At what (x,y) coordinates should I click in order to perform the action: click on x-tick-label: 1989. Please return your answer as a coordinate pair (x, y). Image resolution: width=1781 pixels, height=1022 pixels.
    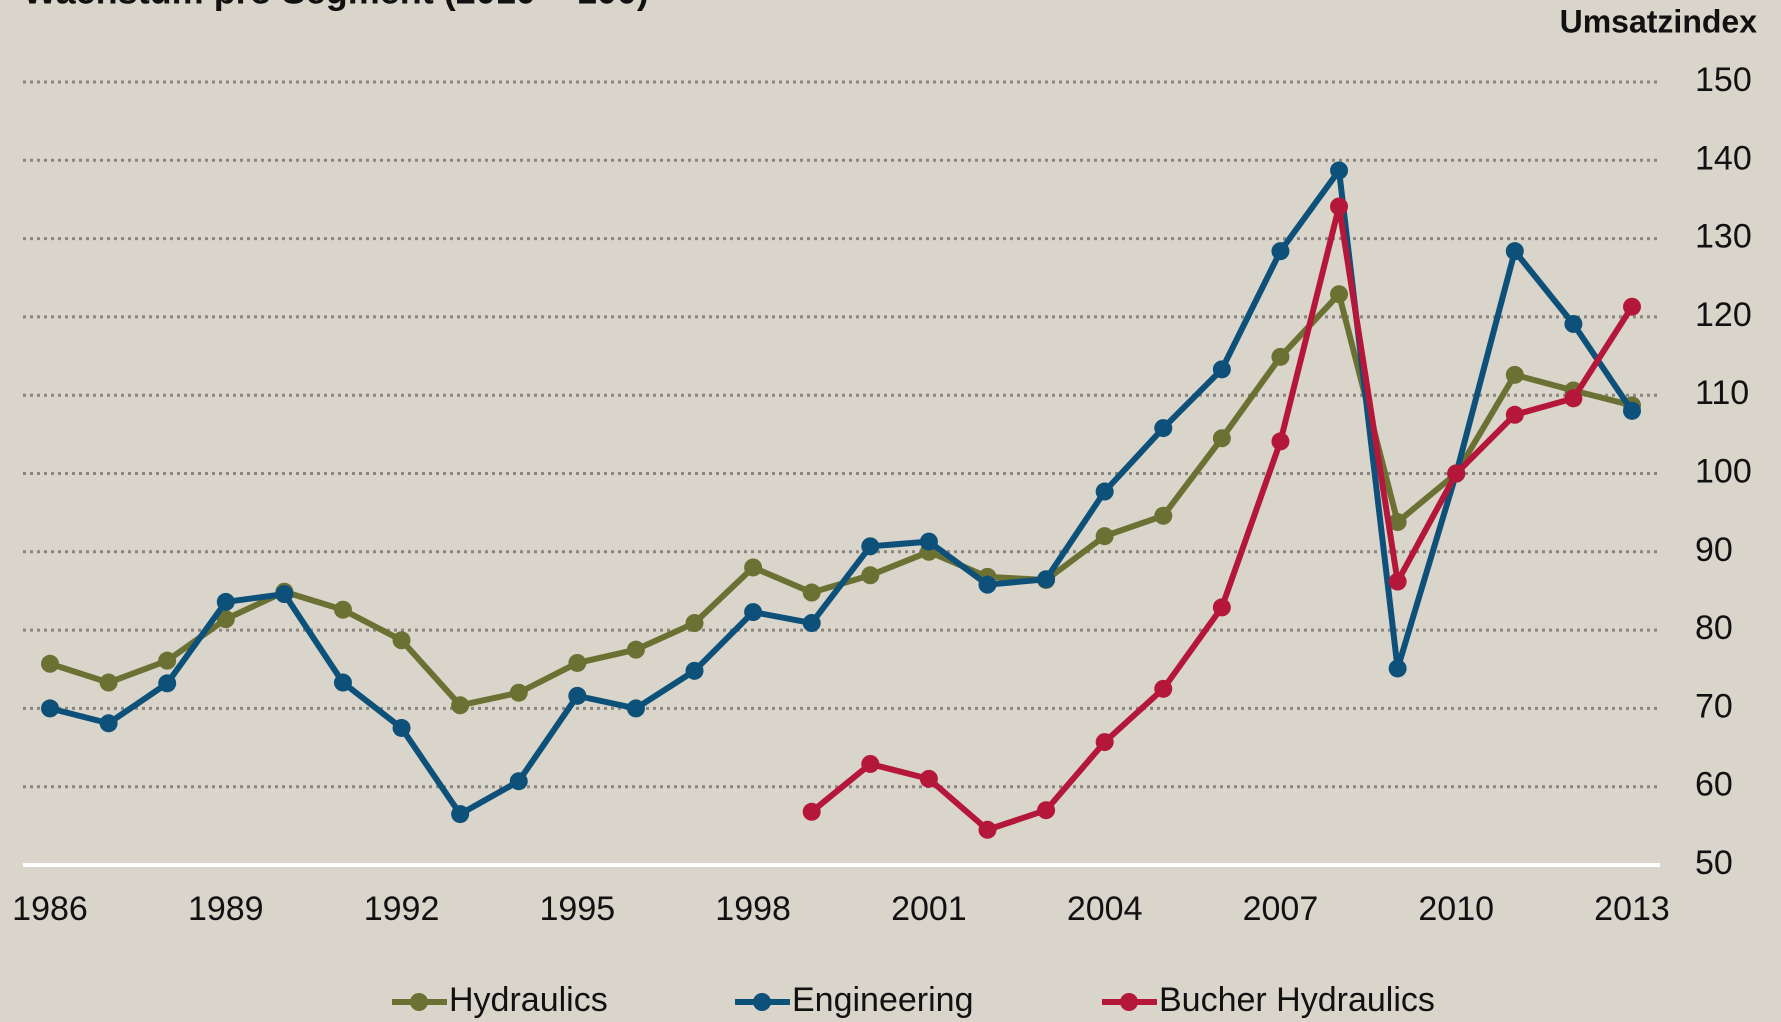
    Looking at the image, I should click on (226, 909).